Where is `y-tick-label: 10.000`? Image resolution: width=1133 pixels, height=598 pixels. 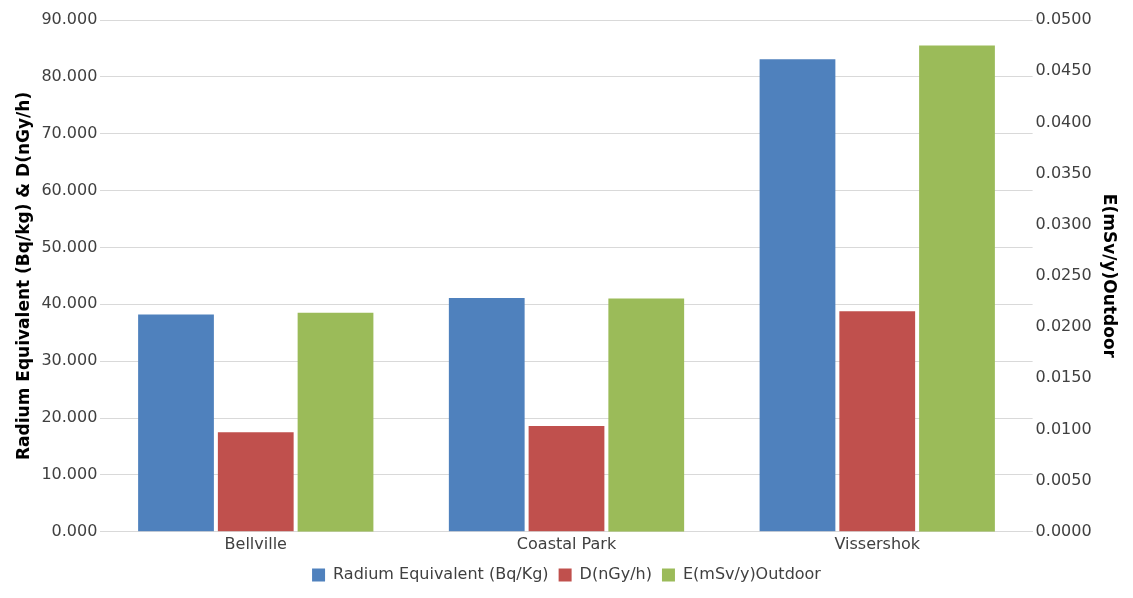 y-tick-label: 10.000 is located at coordinates (69, 474).